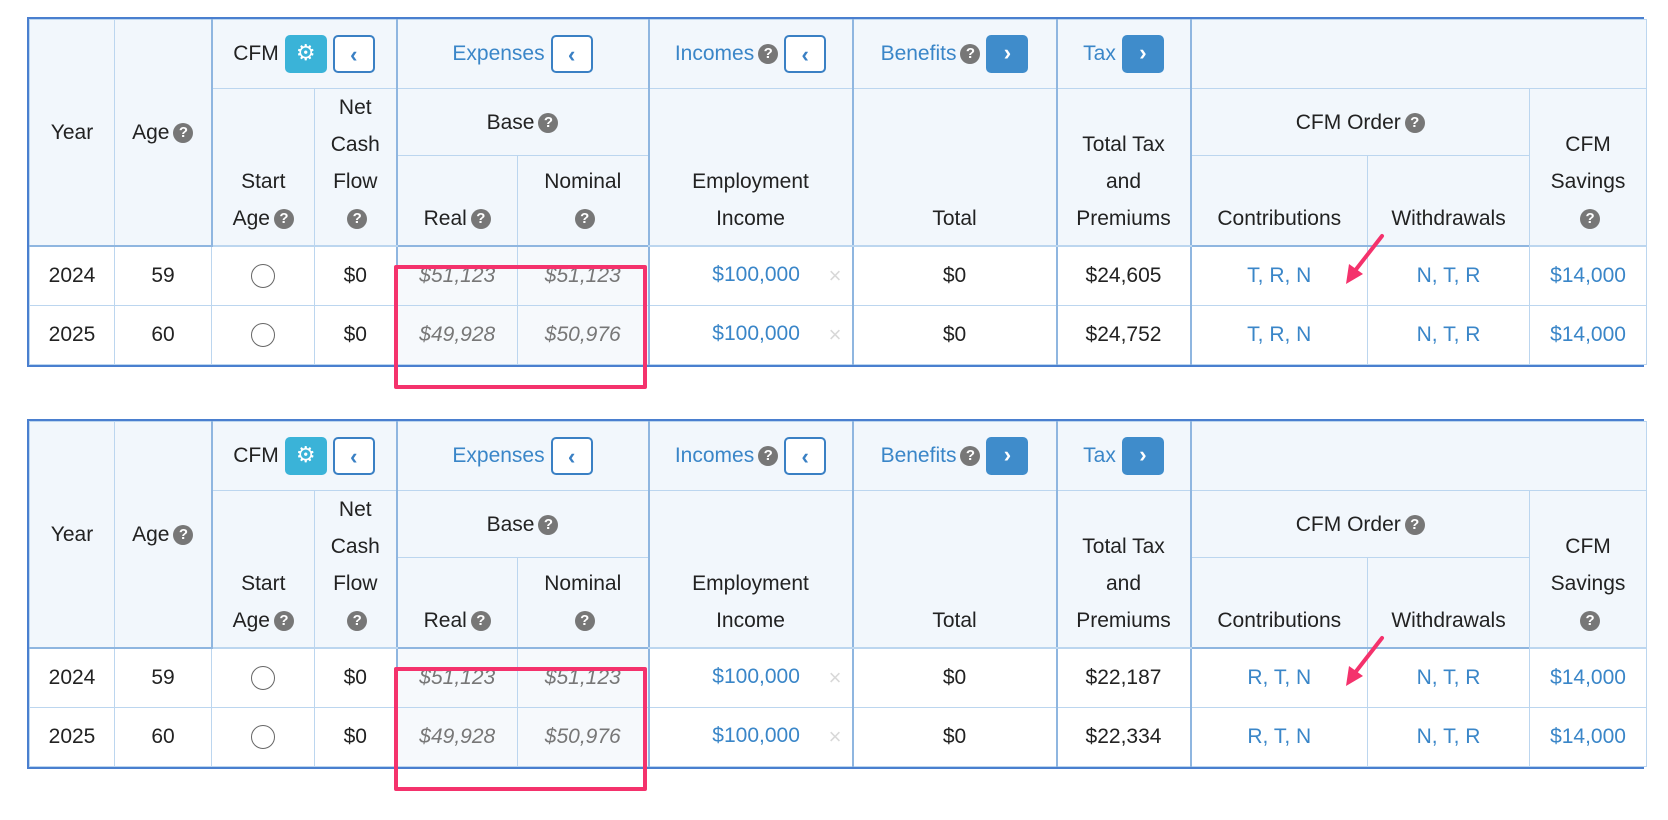  I want to click on empty-group-header, so click(1419, 54).